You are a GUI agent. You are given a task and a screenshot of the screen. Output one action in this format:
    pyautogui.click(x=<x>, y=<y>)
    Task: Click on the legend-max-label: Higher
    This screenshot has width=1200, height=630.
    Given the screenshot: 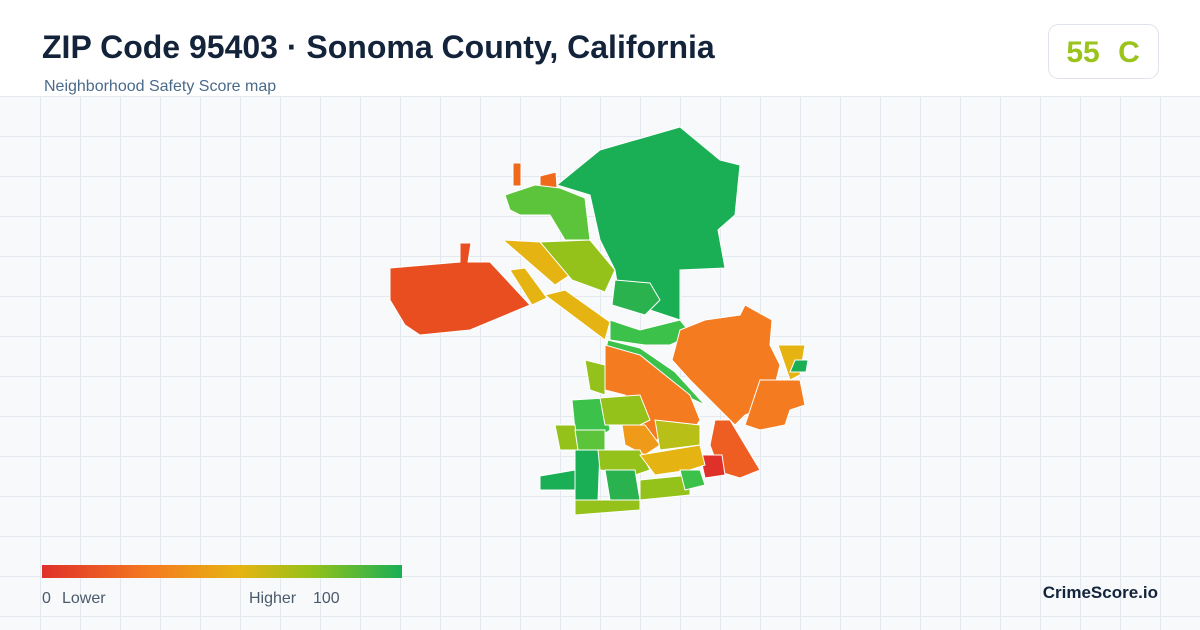 What is the action you would take?
    pyautogui.click(x=273, y=598)
    